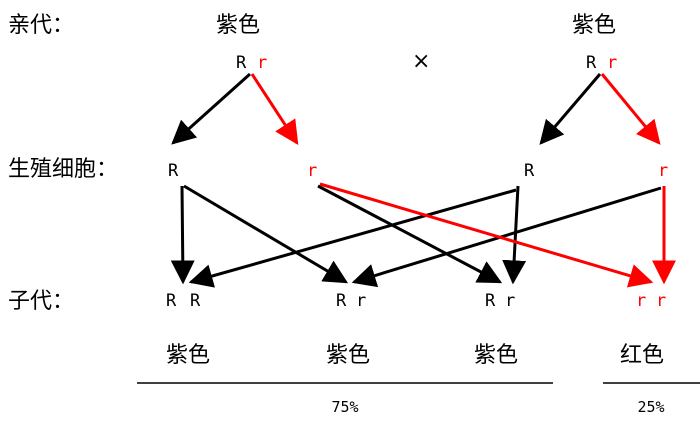 The height and width of the screenshot is (421, 700). I want to click on parent1-allele-2: r, so click(262, 63).